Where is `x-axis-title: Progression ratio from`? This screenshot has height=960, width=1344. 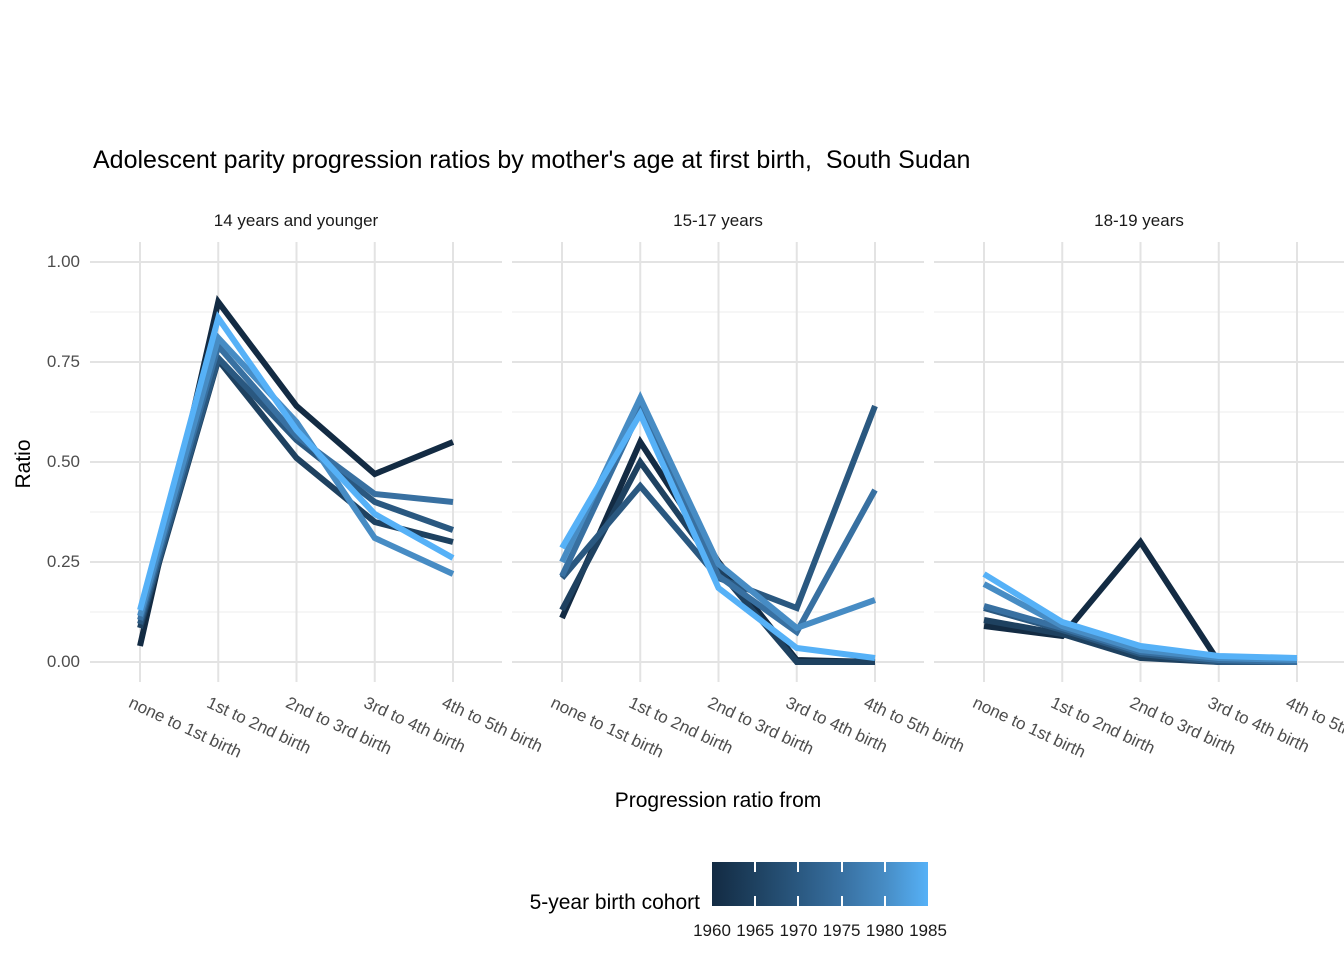
x-axis-title: Progression ratio from is located at coordinates (718, 800).